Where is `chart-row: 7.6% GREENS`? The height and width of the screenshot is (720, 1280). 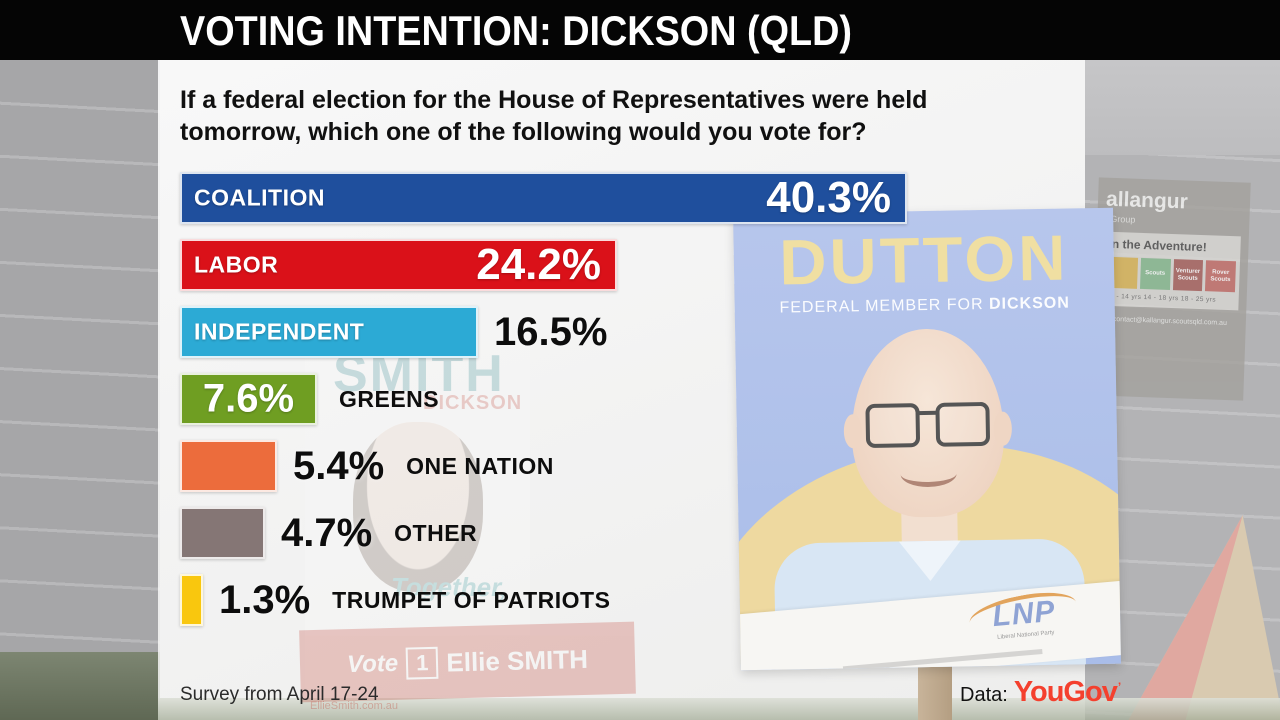
chart-row: 7.6% GREENS is located at coordinates (630, 399).